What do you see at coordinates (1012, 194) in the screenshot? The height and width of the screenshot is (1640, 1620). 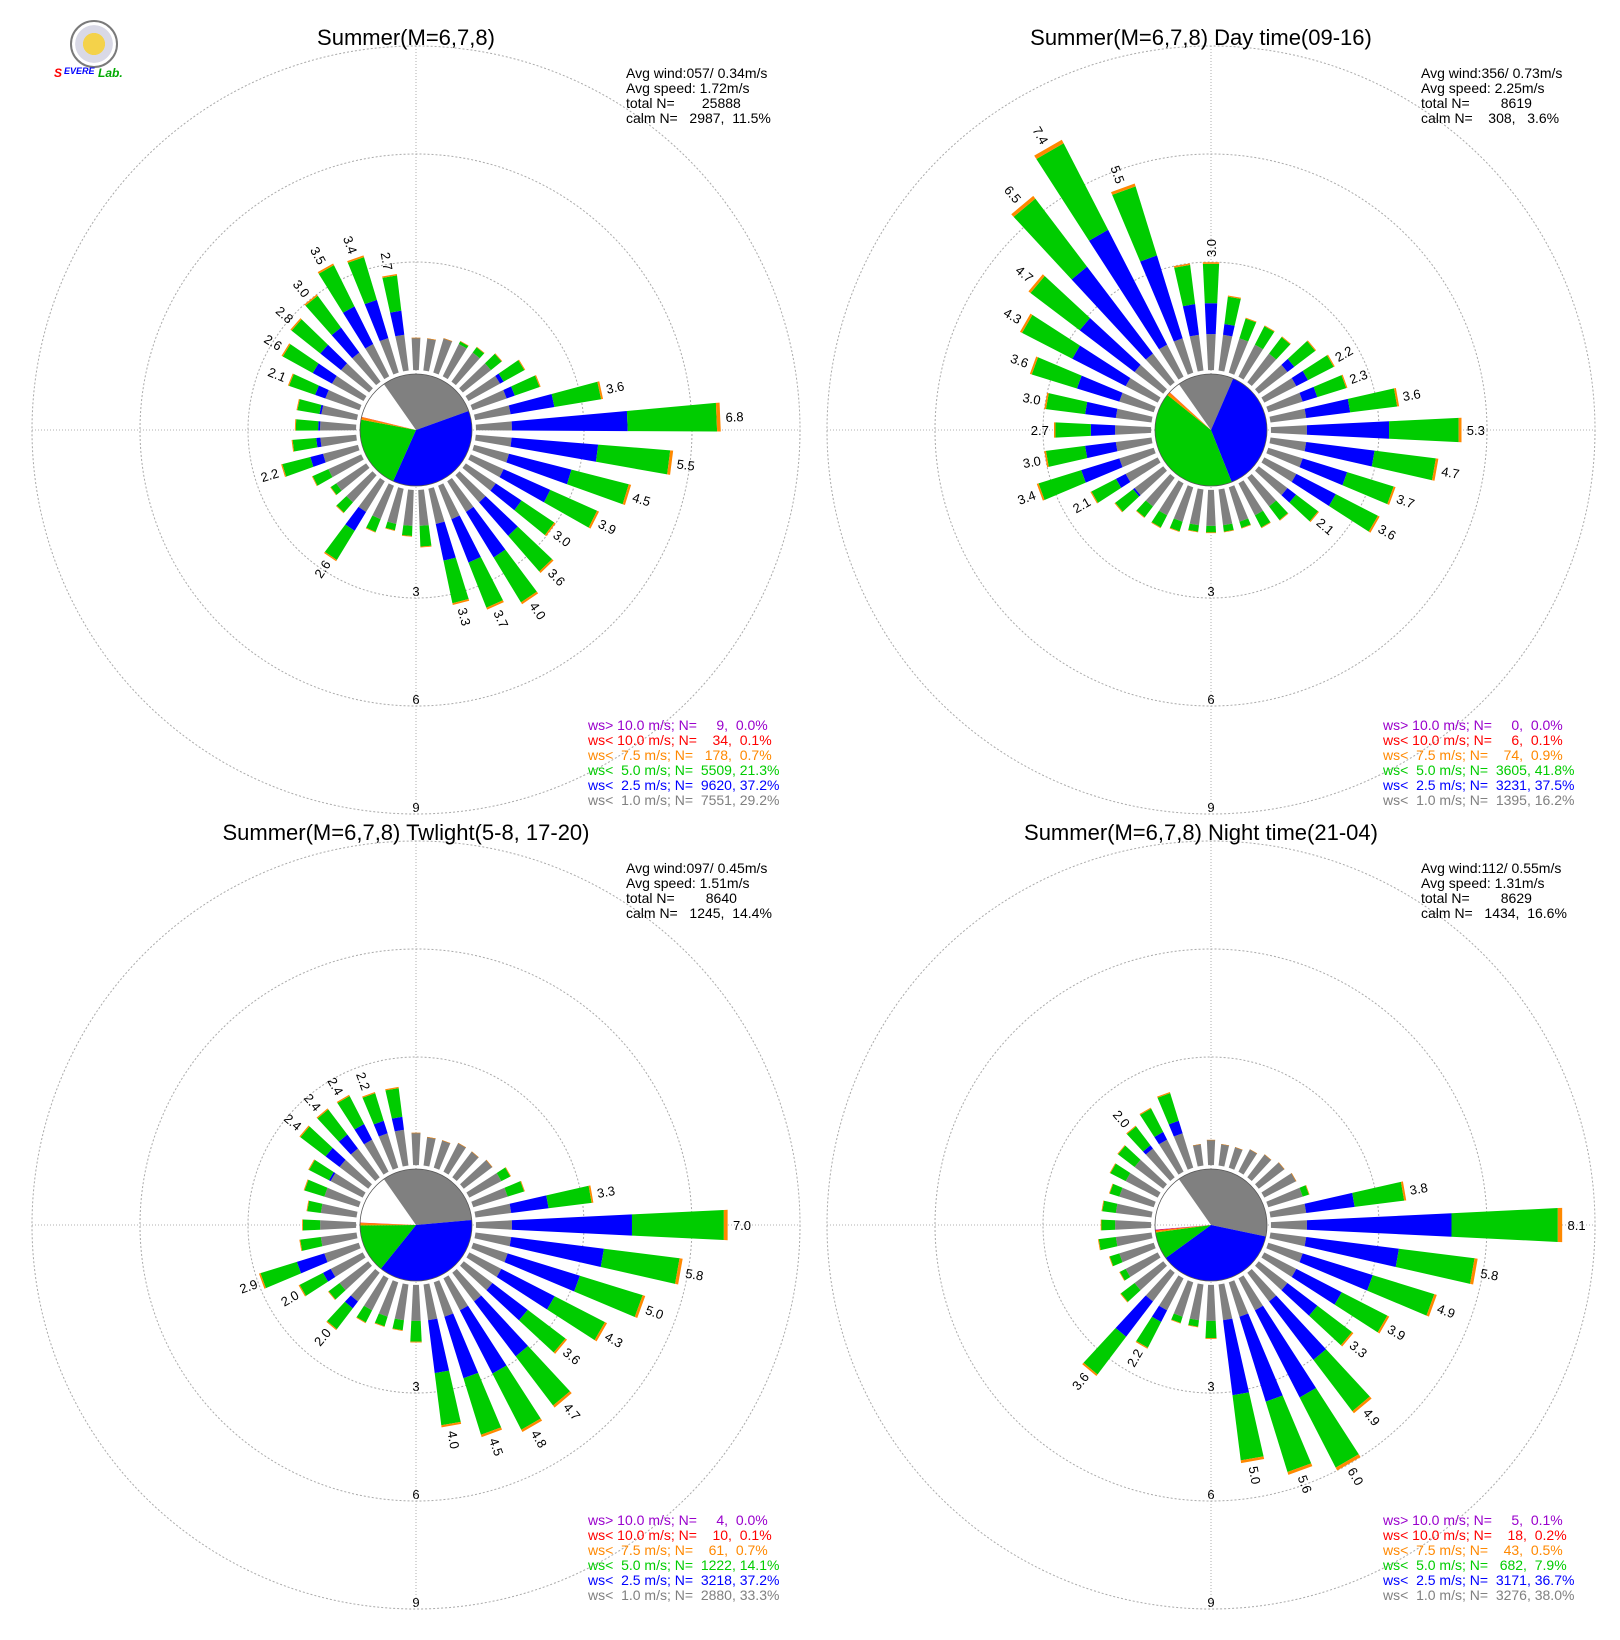 I see `bar-value-label: 6.5` at bounding box center [1012, 194].